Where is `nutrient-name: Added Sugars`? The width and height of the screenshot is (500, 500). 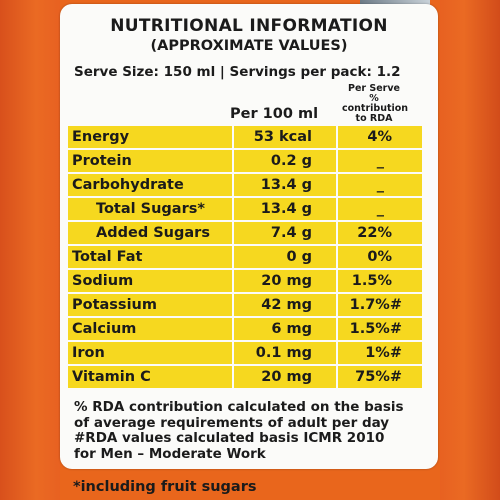
nutrient-name: Added Sugars is located at coordinates (153, 232).